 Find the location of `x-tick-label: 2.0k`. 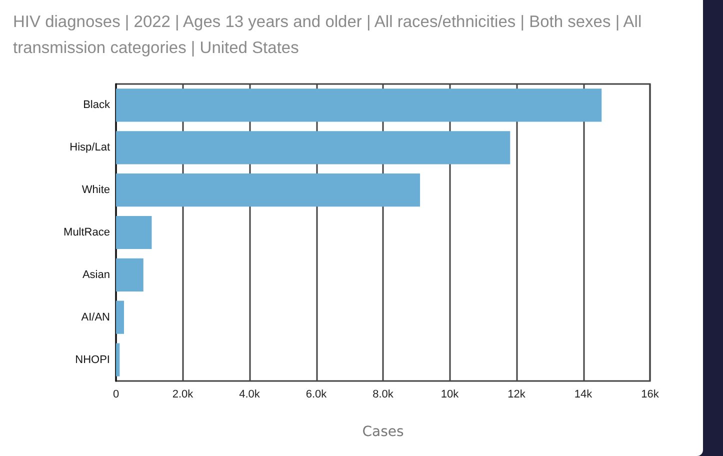

x-tick-label: 2.0k is located at coordinates (183, 394).